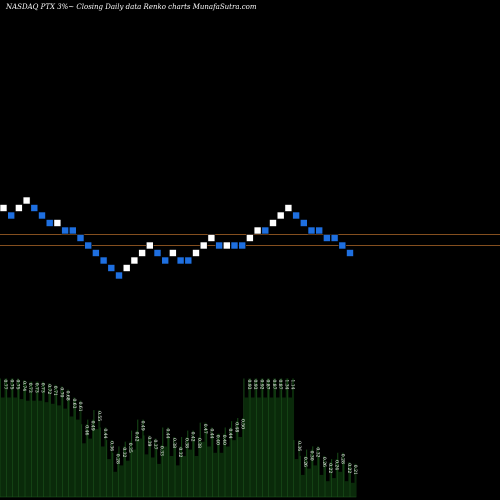  I want to click on volume-label: 1.14, so click(293, 385).